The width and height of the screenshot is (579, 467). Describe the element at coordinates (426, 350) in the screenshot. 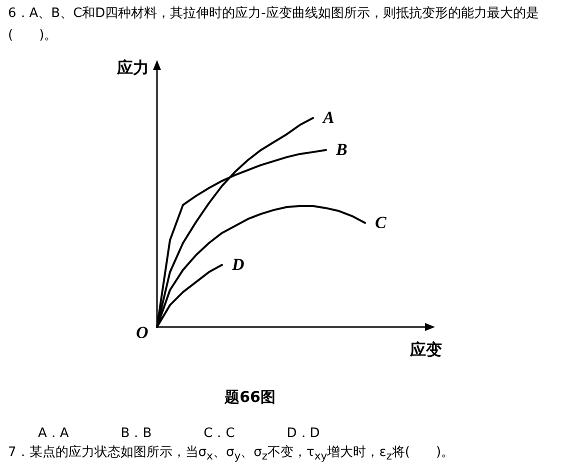

I see `xlabel: 应变` at that location.